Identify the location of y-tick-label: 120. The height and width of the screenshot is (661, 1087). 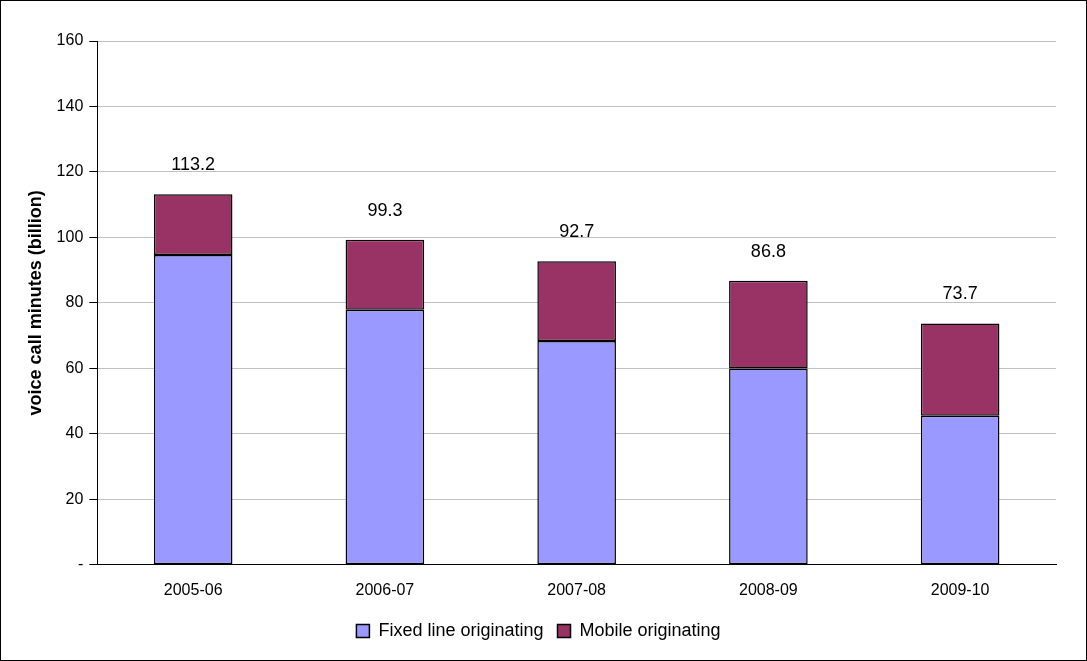
(70, 171).